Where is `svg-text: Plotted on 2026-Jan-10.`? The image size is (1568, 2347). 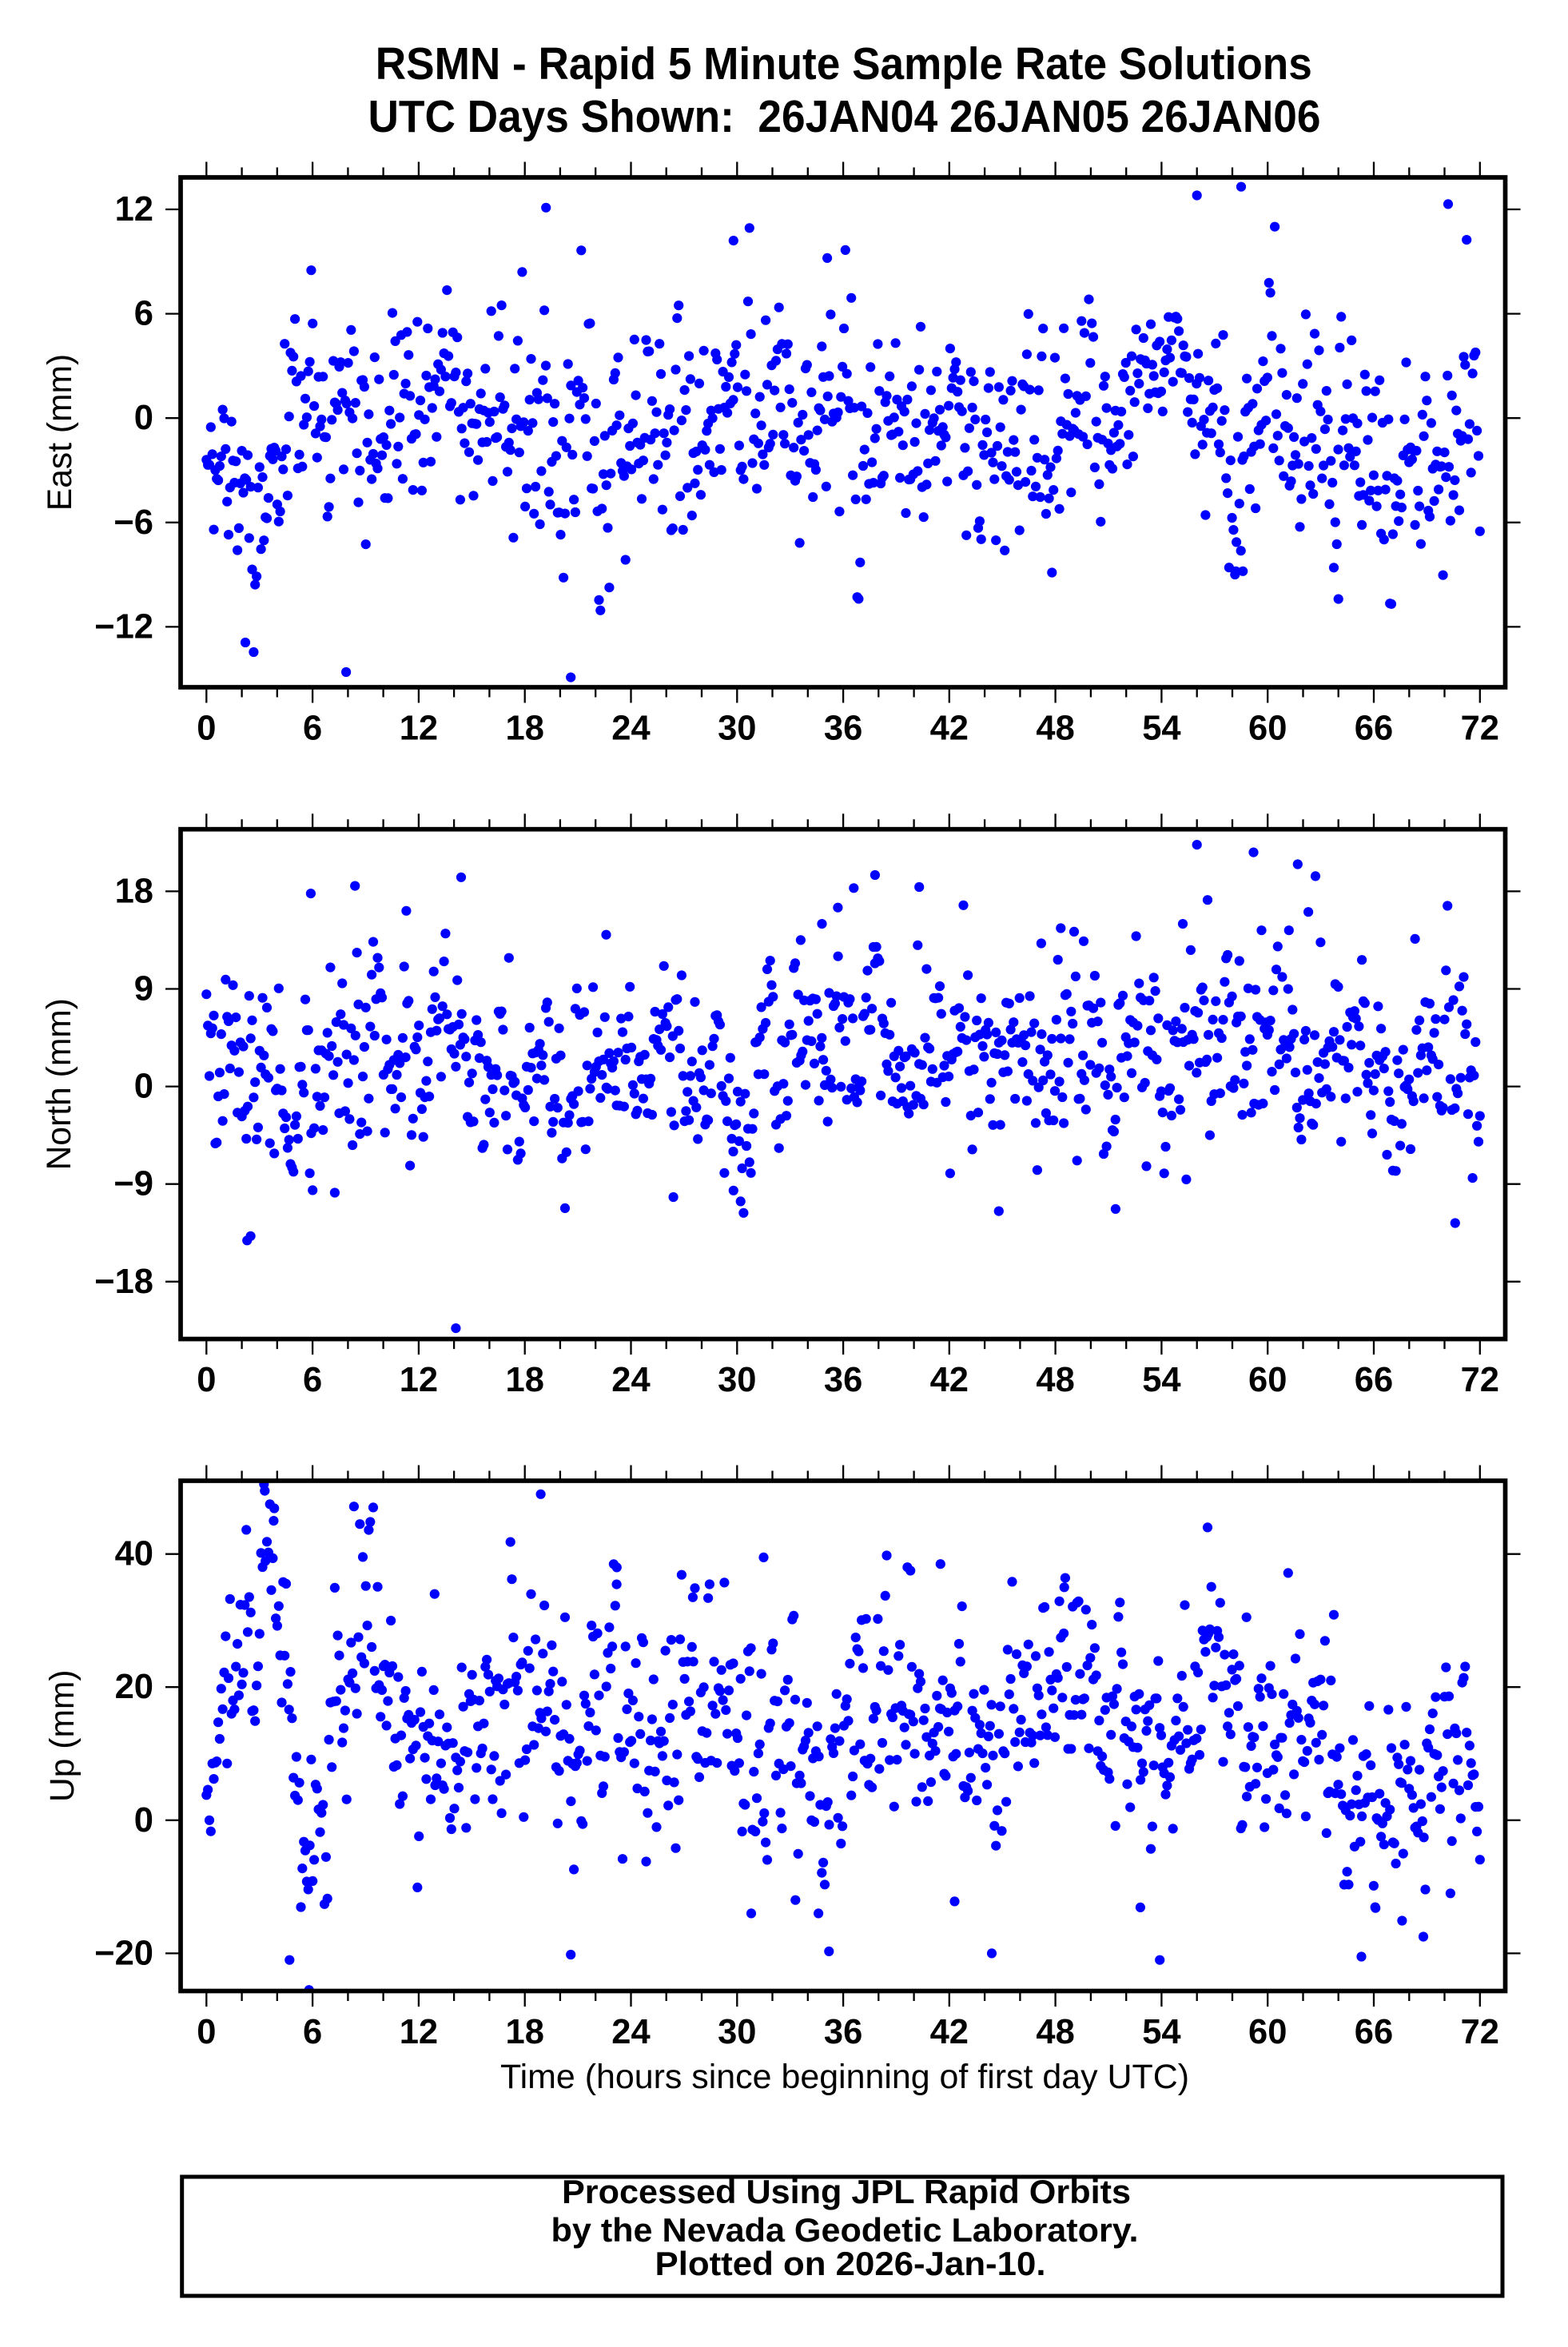
svg-text: Plotted on 2026-Jan-10. is located at coordinates (850, 2263).